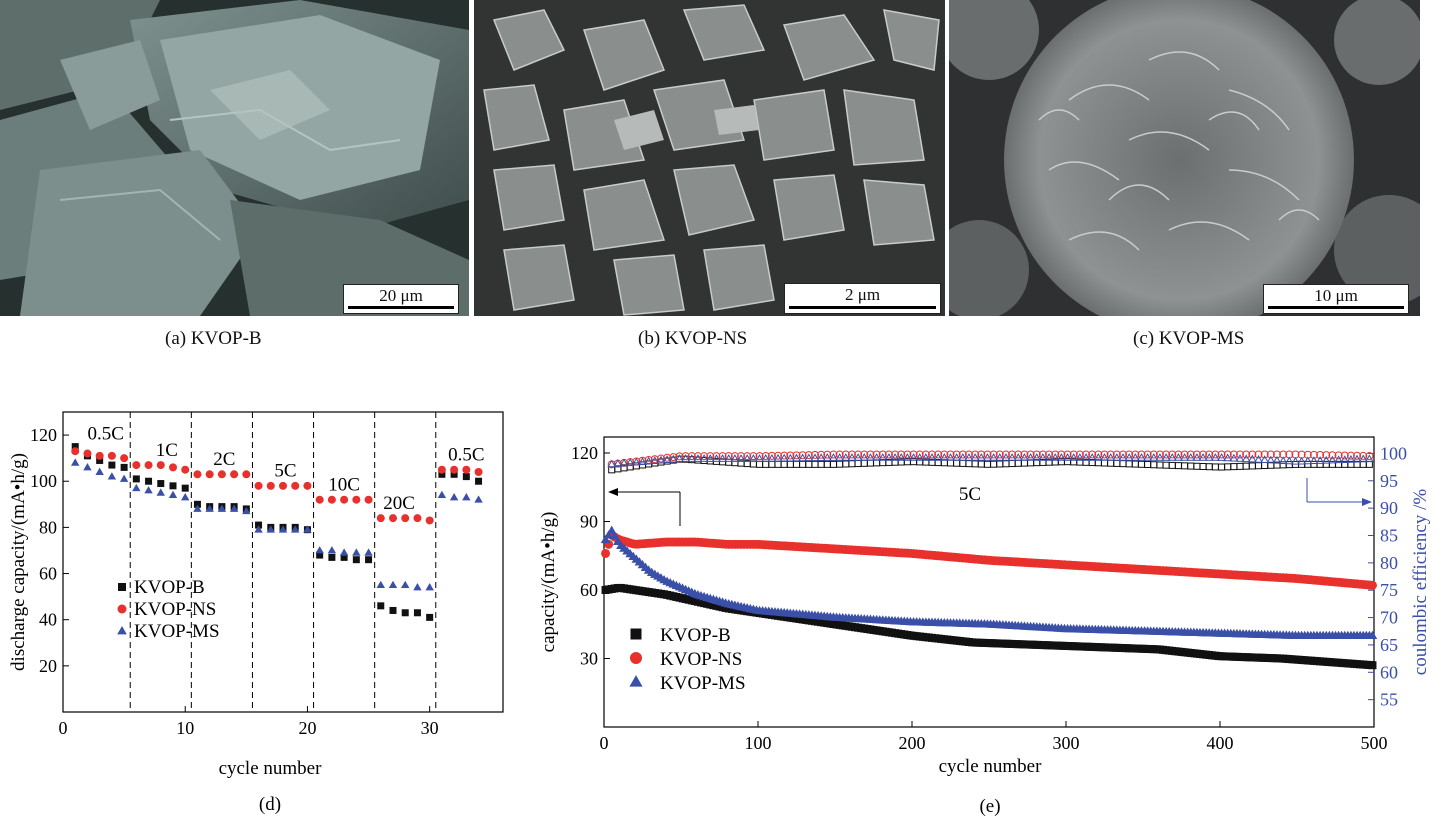 The height and width of the screenshot is (820, 1447). Describe the element at coordinates (466, 454) in the screenshot. I see `rate-label: 0.5C` at that location.